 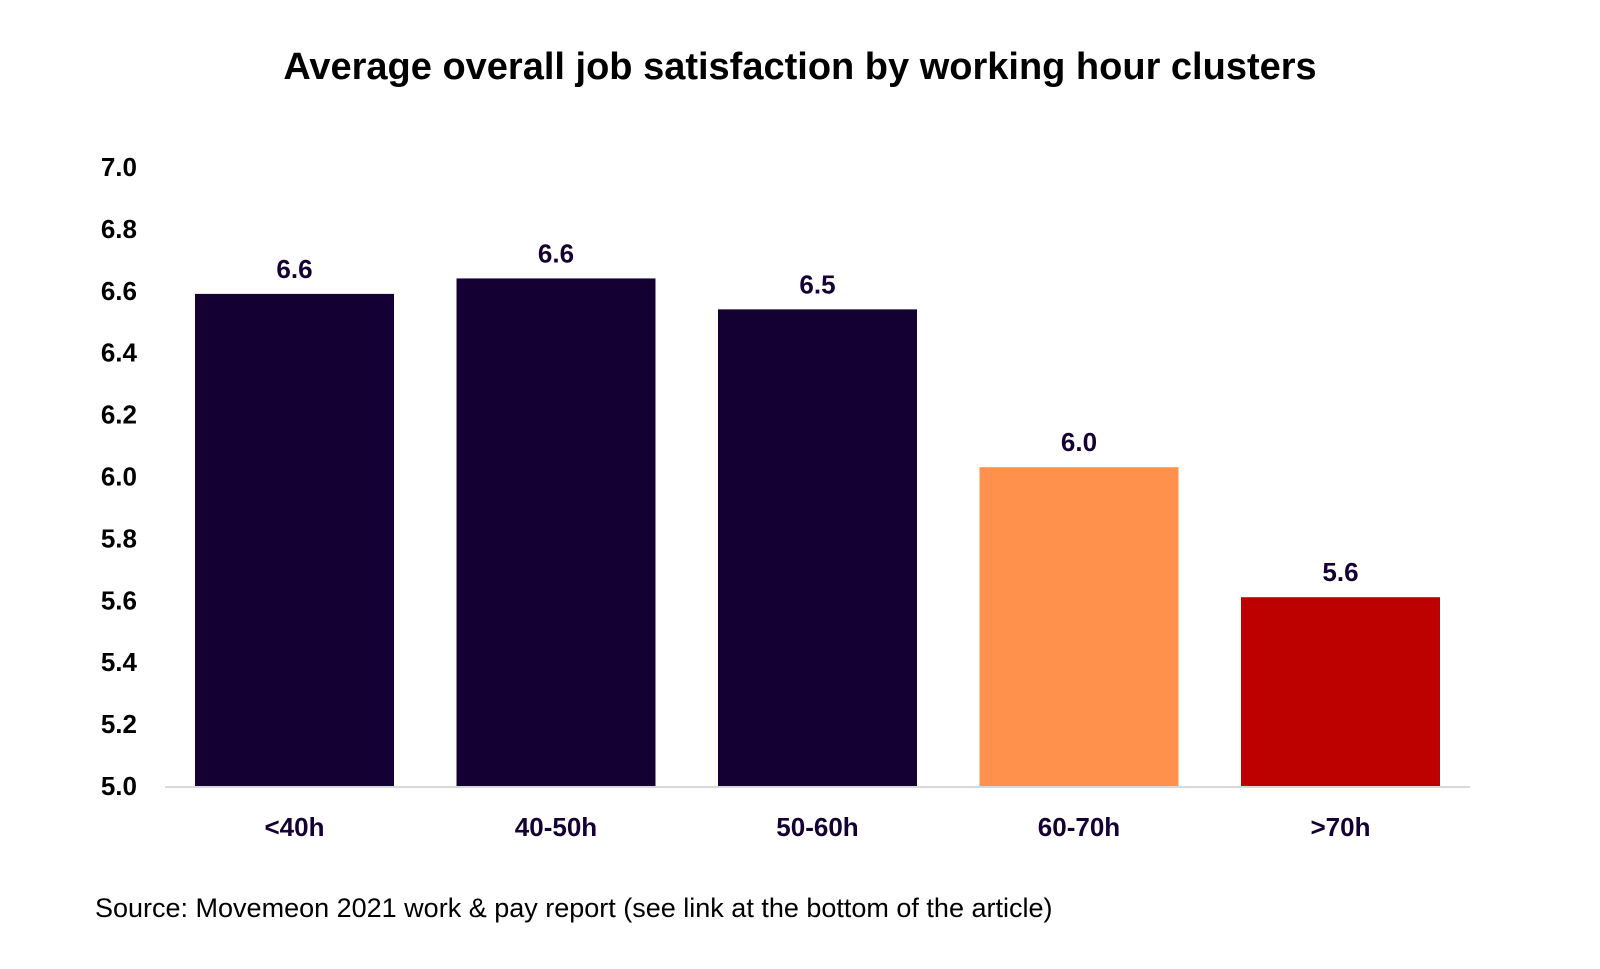 I want to click on y-tick-label: 6.2, so click(x=119, y=415).